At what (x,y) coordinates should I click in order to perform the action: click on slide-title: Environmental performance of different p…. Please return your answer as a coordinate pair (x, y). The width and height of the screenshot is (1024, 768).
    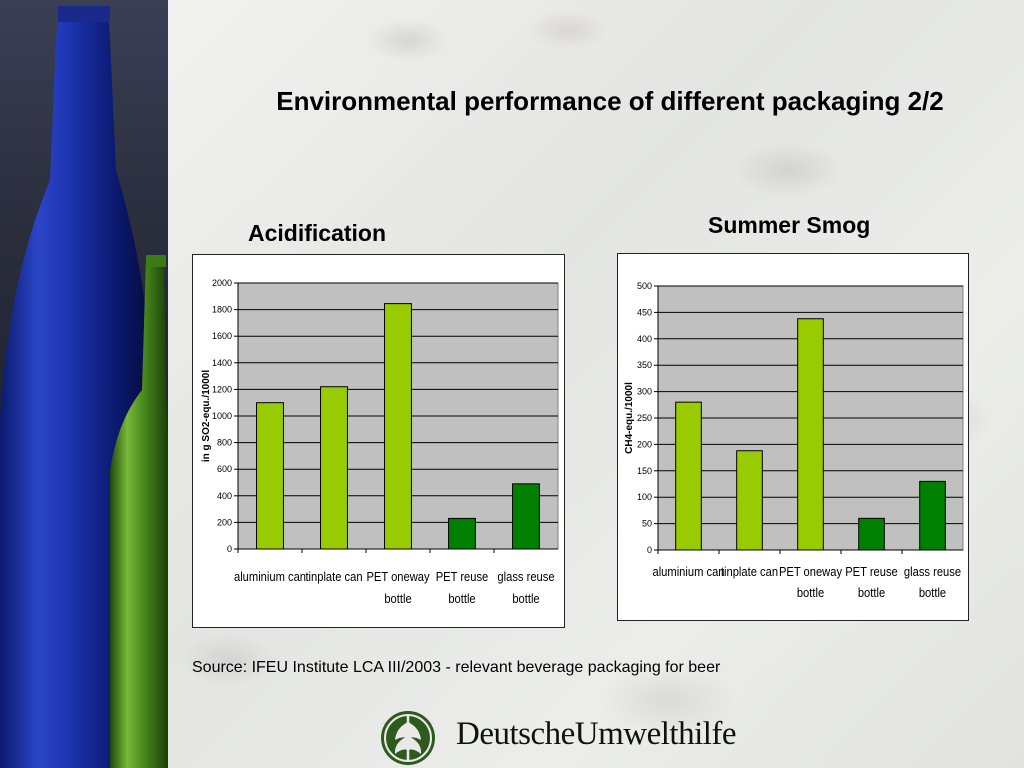
    Looking at the image, I should click on (610, 101).